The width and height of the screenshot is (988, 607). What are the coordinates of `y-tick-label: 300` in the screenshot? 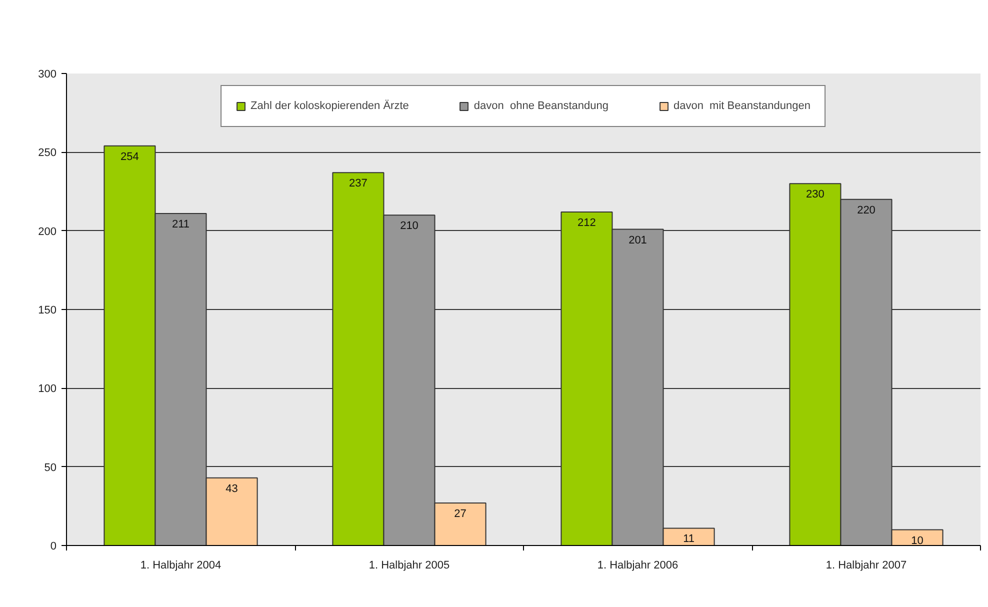 It's located at (47, 74).